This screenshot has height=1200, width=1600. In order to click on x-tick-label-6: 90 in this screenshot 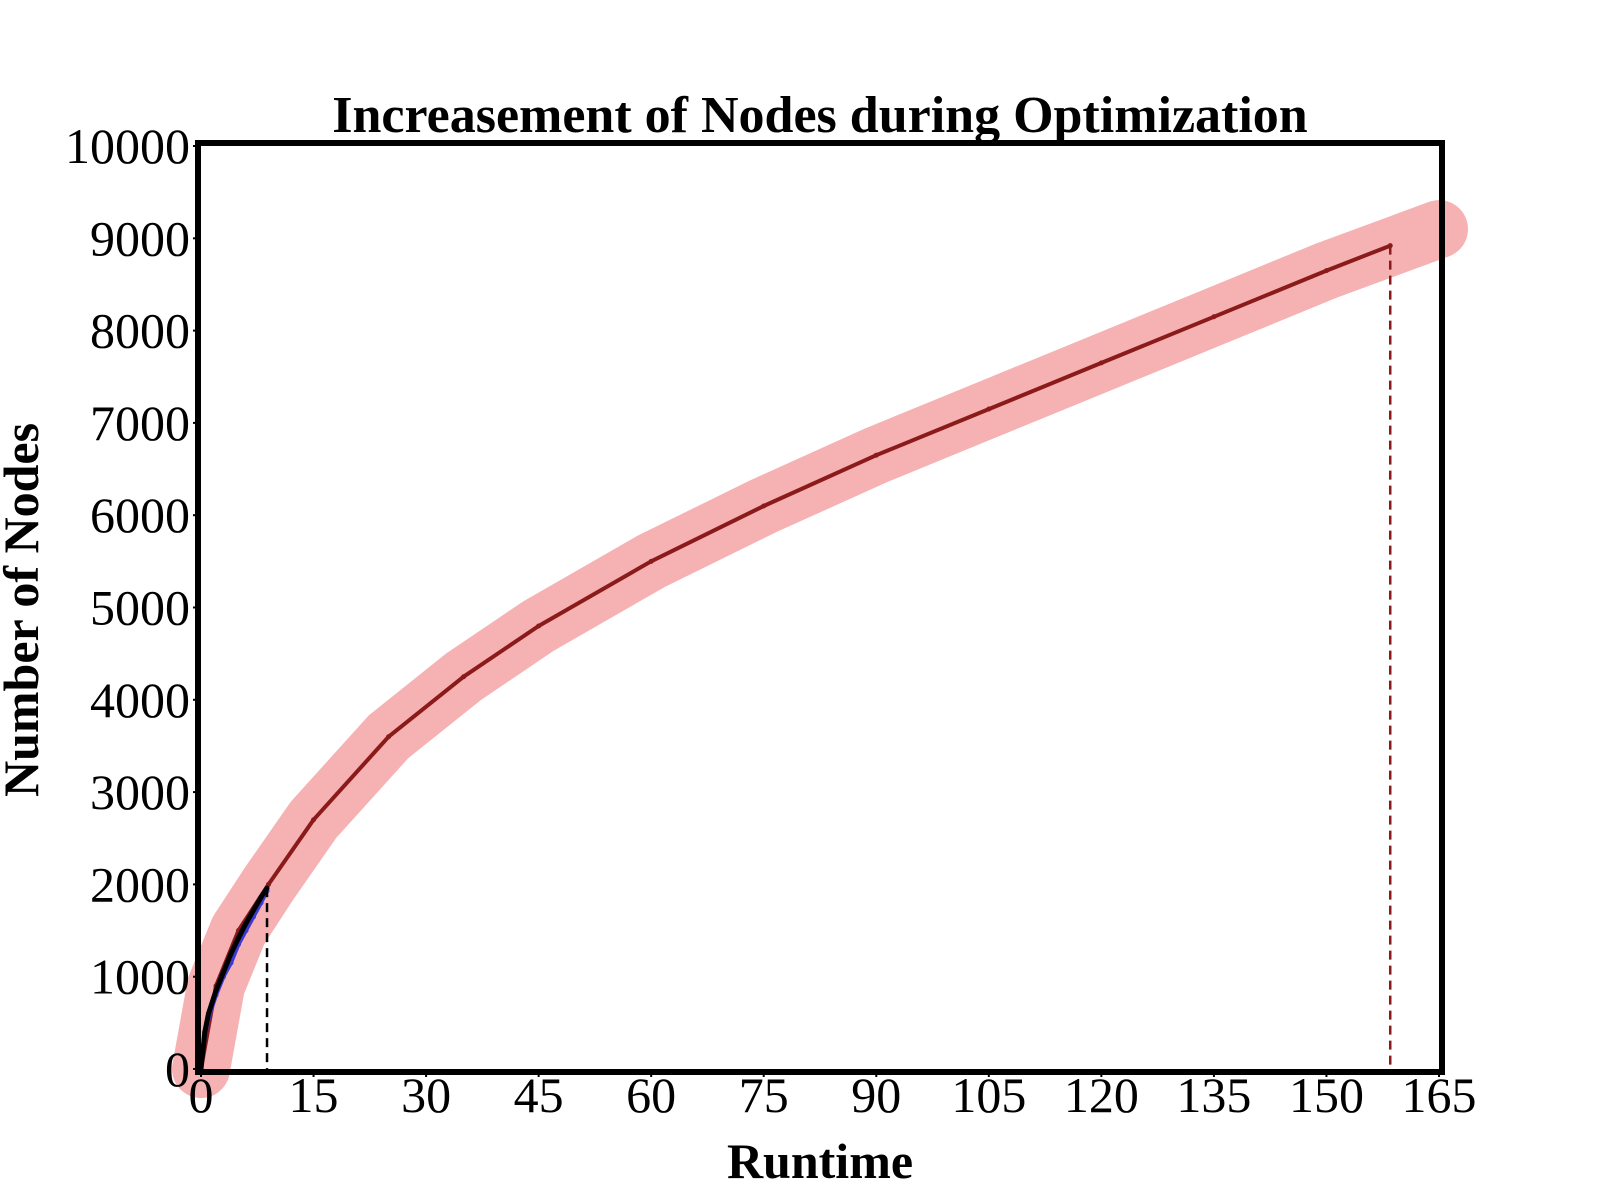, I will do `click(876, 1095)`.